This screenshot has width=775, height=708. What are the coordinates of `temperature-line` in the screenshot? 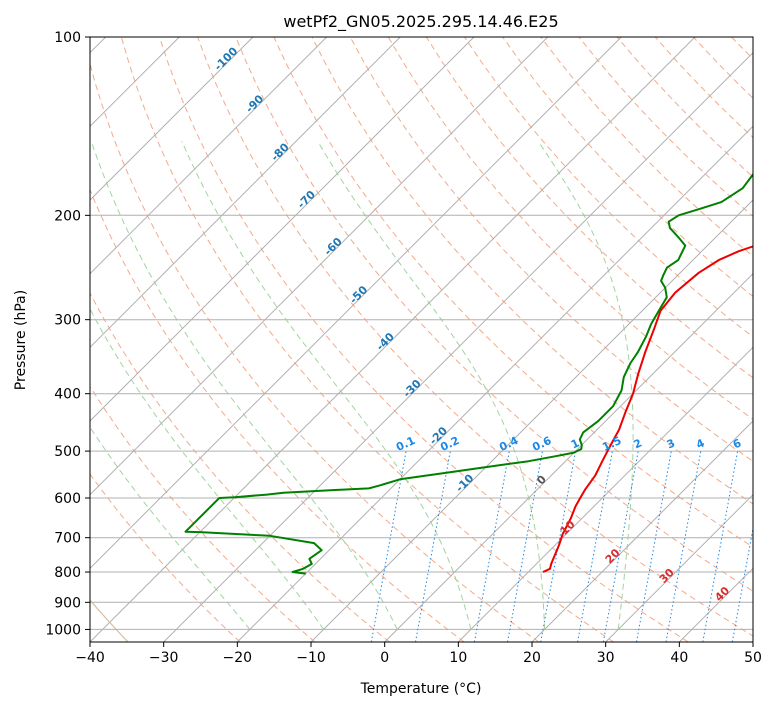 It's located at (647, 409).